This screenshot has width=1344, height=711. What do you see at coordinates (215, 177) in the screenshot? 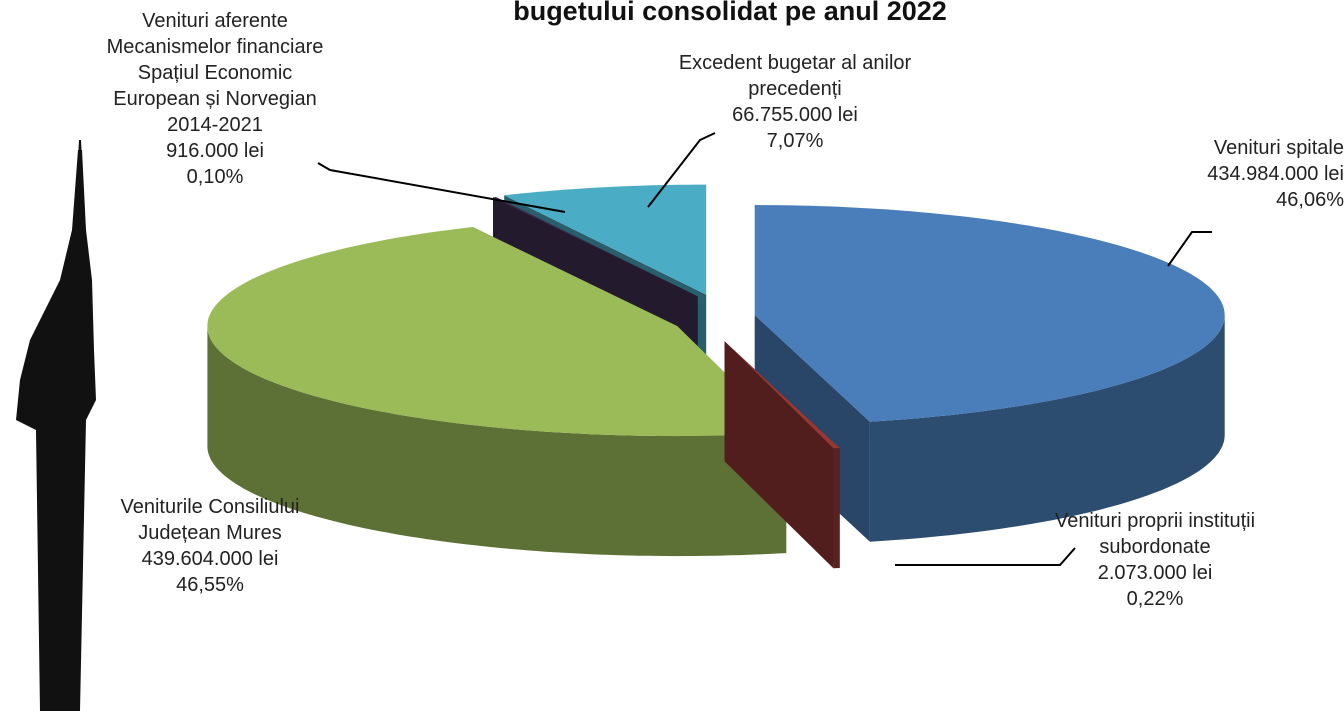
I see `label-percent: 0,10%` at bounding box center [215, 177].